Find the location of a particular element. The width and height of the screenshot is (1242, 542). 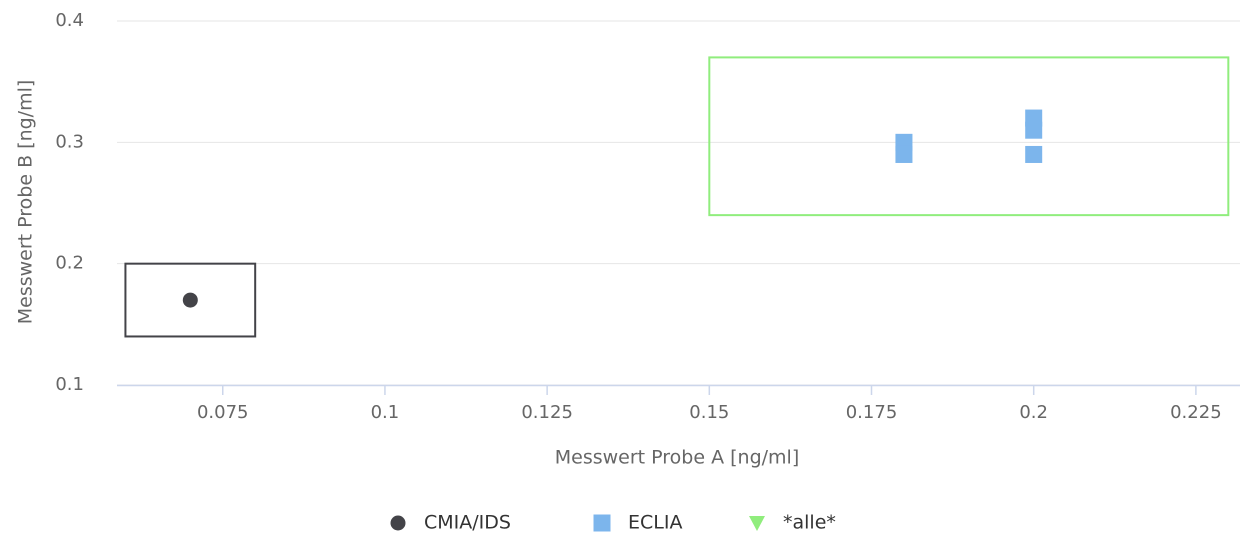

x-axis-title: Messwert Probe A [ng/ml] is located at coordinates (677, 458).